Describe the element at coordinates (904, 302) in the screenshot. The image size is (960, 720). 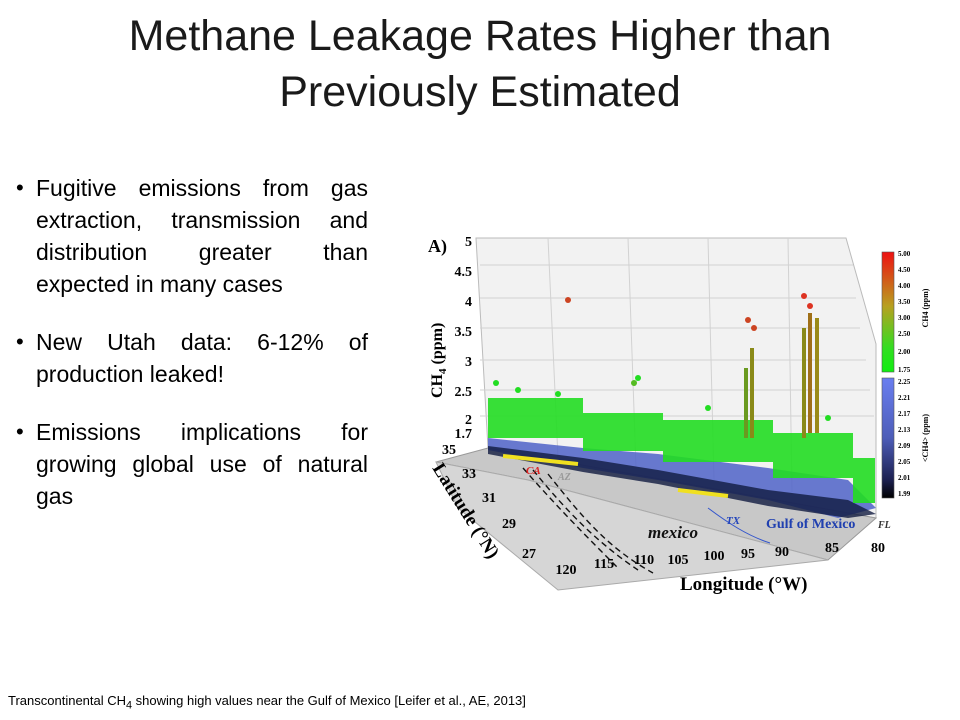
I see `svg-text: 3.50` at that location.